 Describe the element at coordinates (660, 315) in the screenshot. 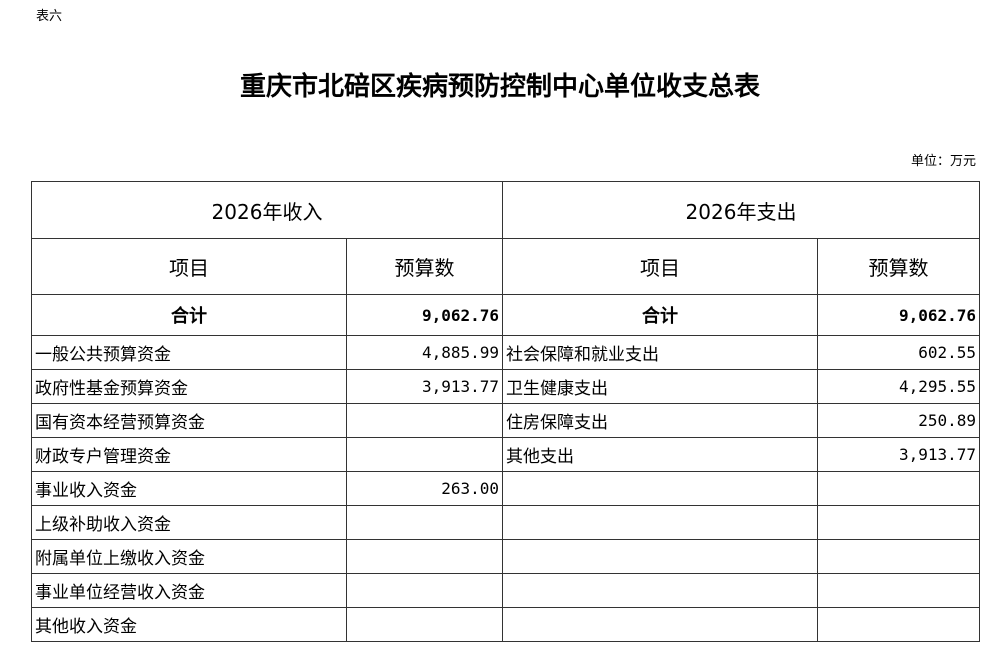

I see `expense-total-label: 合计` at that location.